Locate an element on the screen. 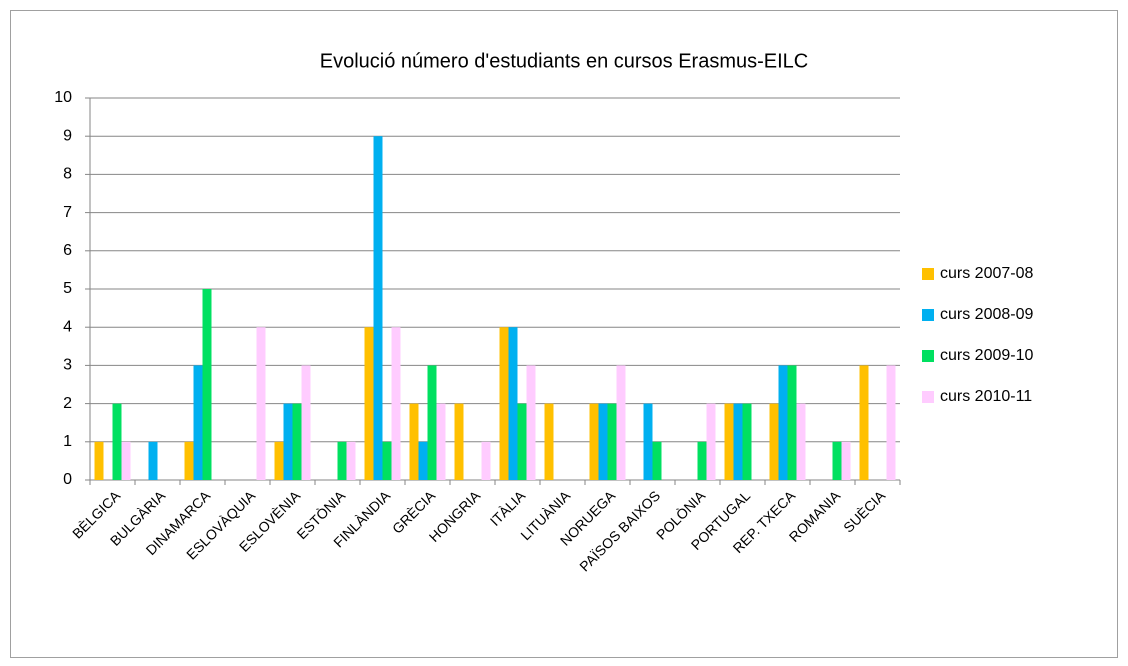  y-tick-label: 6 is located at coordinates (67, 250).